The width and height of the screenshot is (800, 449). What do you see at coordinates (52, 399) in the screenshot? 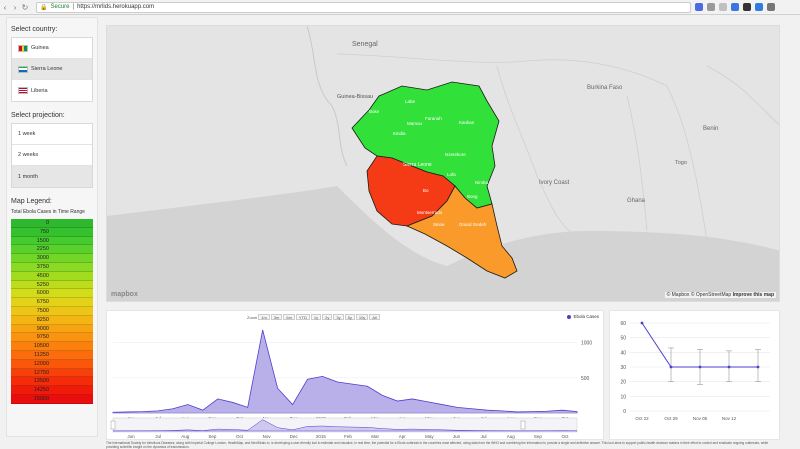
I see `legend-item: 15000` at bounding box center [52, 399].